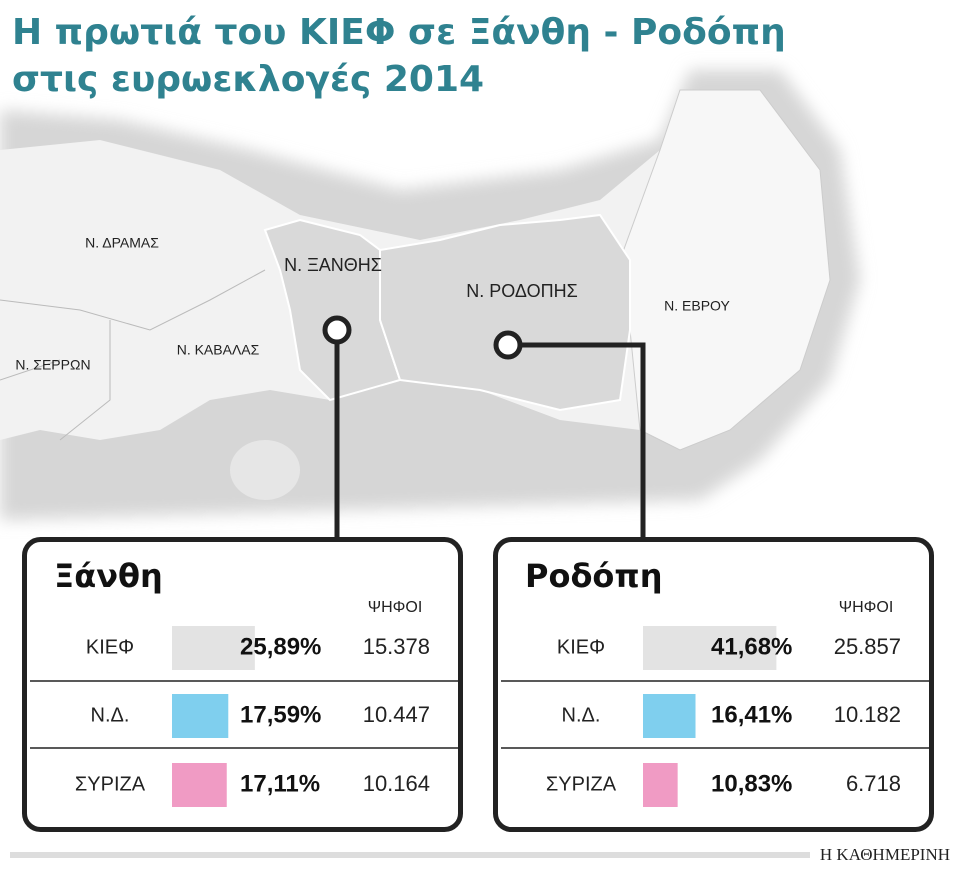 The image size is (960, 870). What do you see at coordinates (751, 646) in the screenshot?
I see `percent-label: 41,68%` at bounding box center [751, 646].